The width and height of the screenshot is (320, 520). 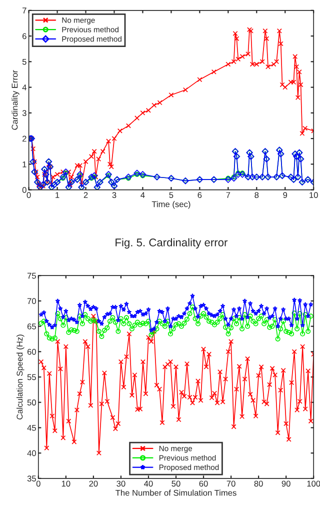 What do you see at coordinates (24, 61) in the screenshot?
I see `y-tick-label: 5` at bounding box center [24, 61].